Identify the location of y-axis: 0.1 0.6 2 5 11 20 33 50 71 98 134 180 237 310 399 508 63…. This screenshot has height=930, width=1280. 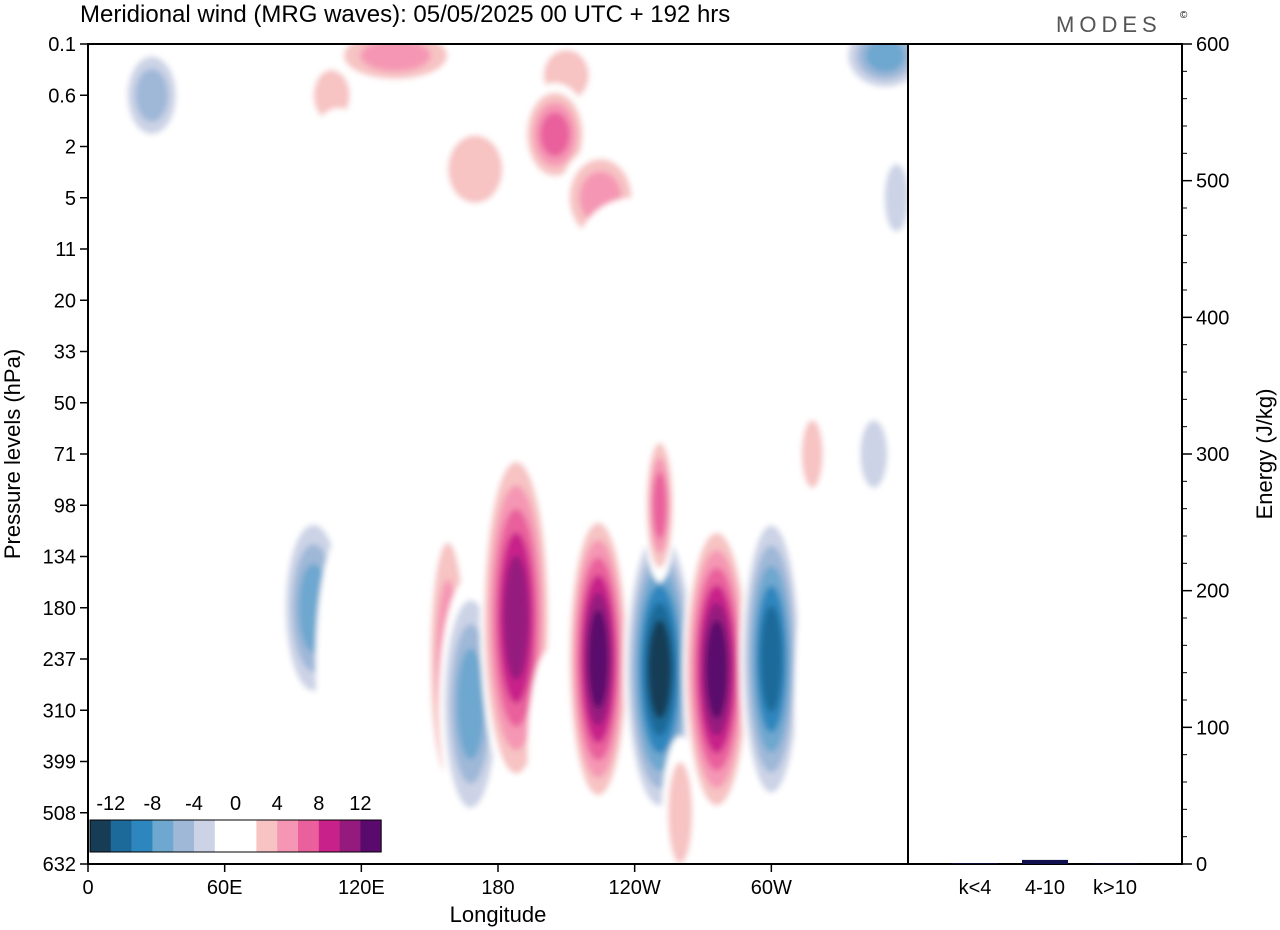
(65, 455).